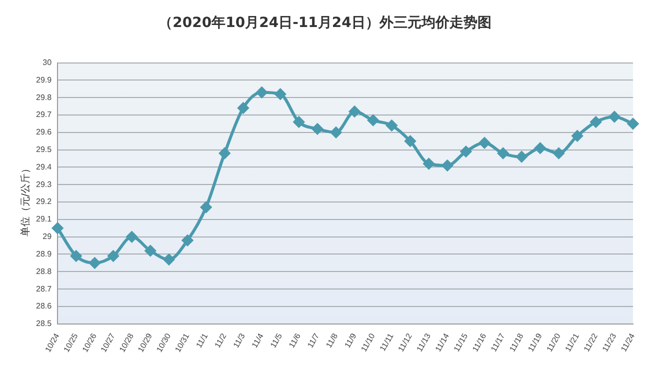 This screenshot has width=650, height=366. Describe the element at coordinates (44, 79) in the screenshot. I see `y-tick-label: 29.9` at that location.